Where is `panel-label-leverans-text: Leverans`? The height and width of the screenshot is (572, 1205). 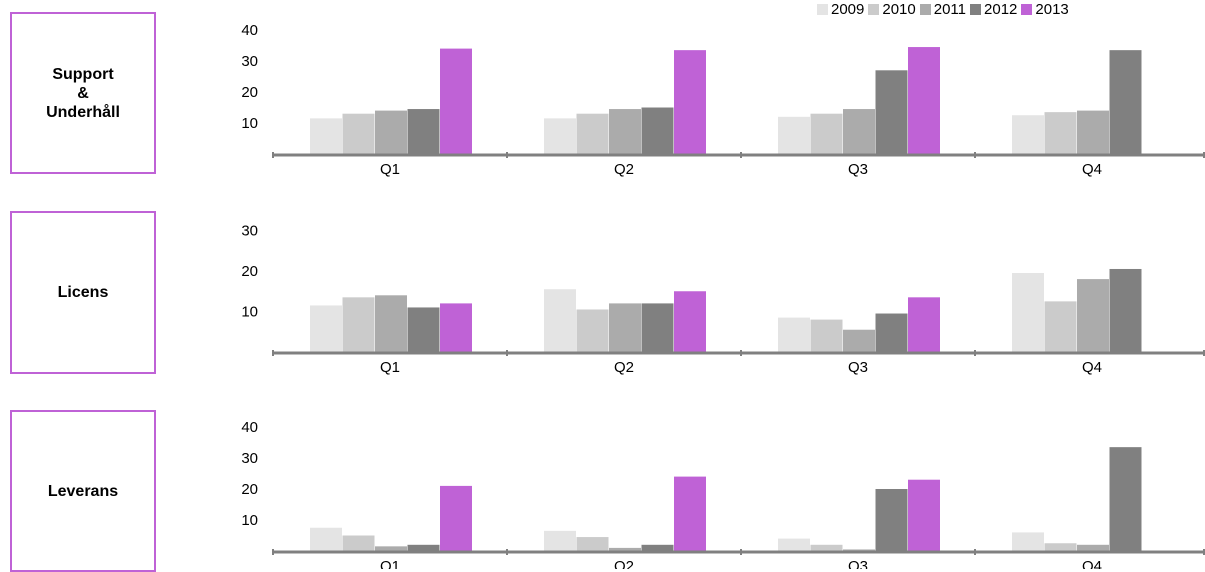
panel-label-leverans-text: Leverans is located at coordinates (83, 491).